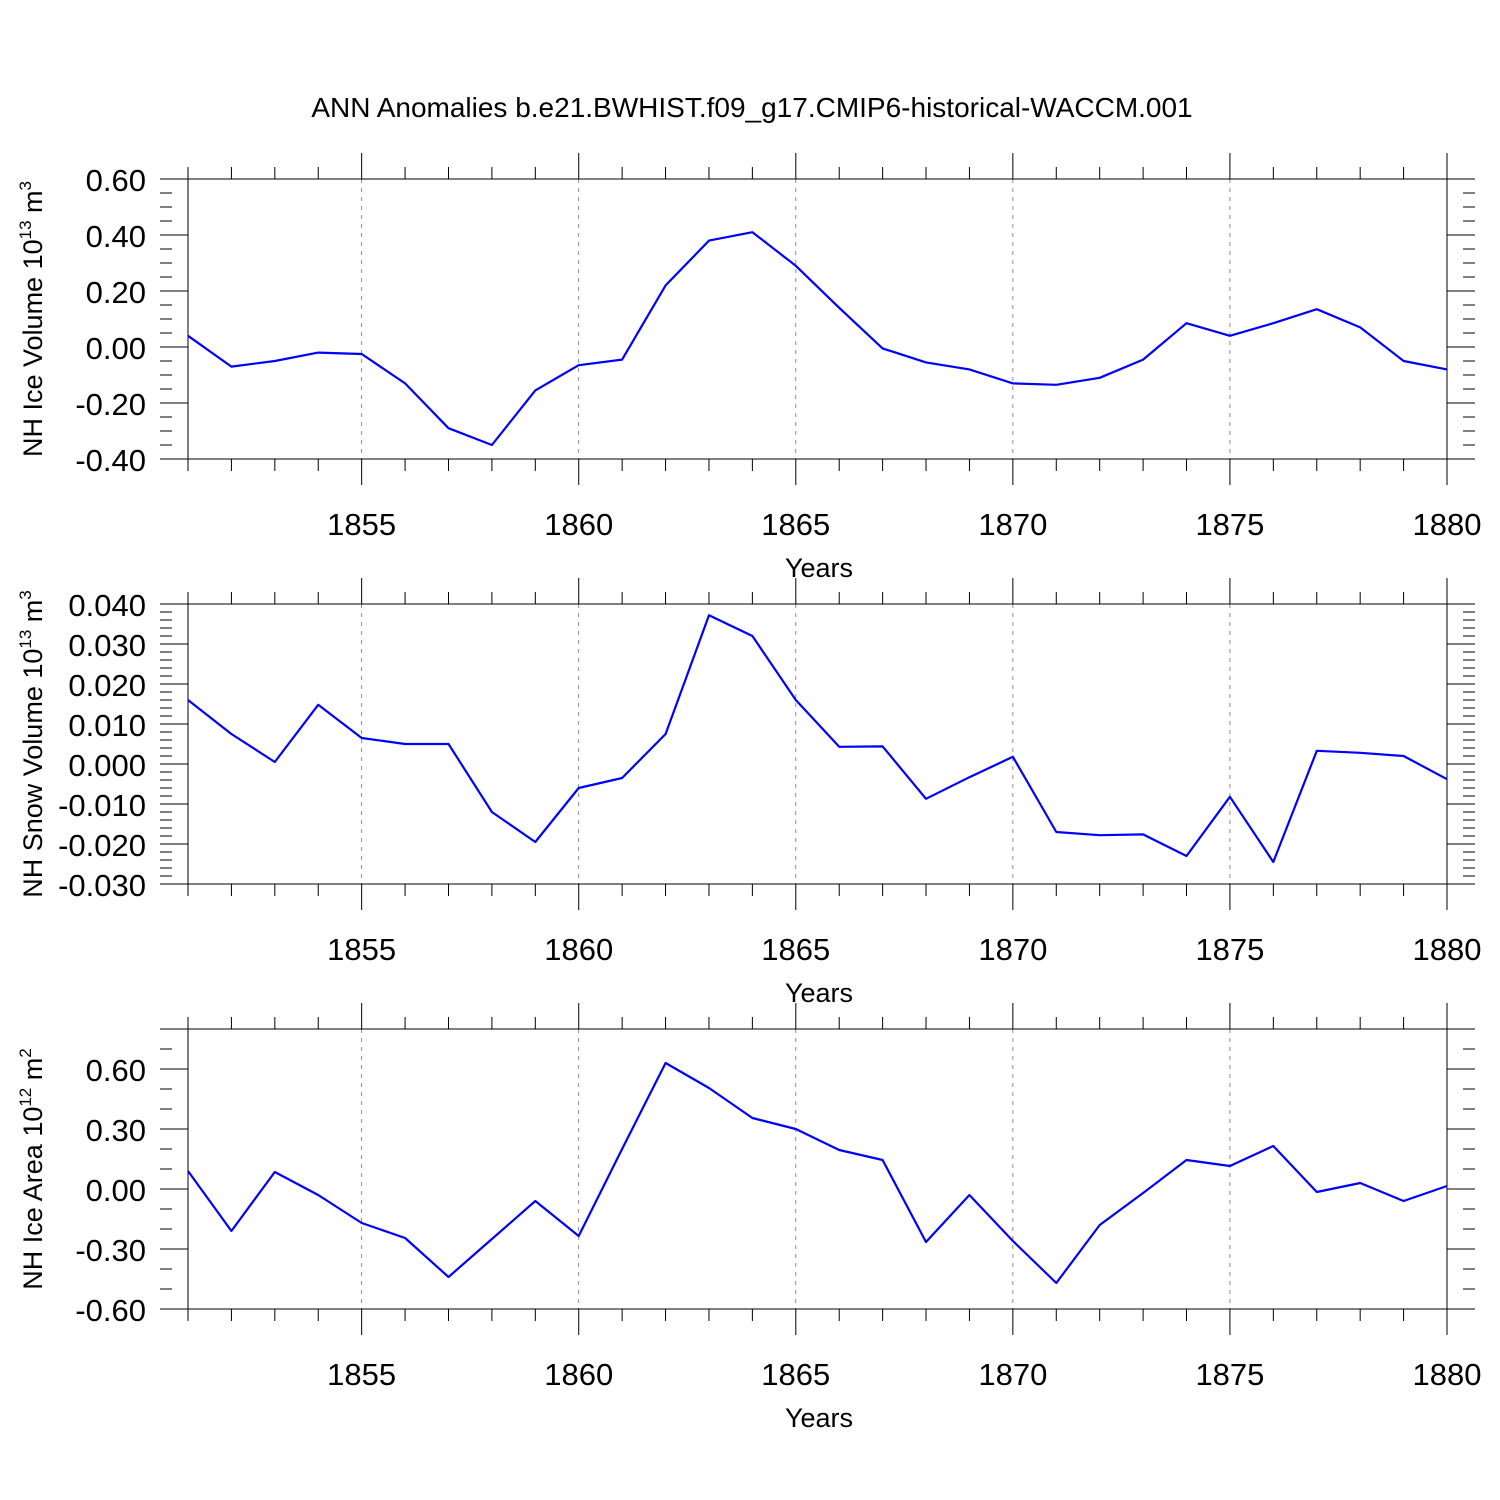 The width and height of the screenshot is (1500, 1500). I want to click on y-tick-label: 0.40, so click(116, 236).